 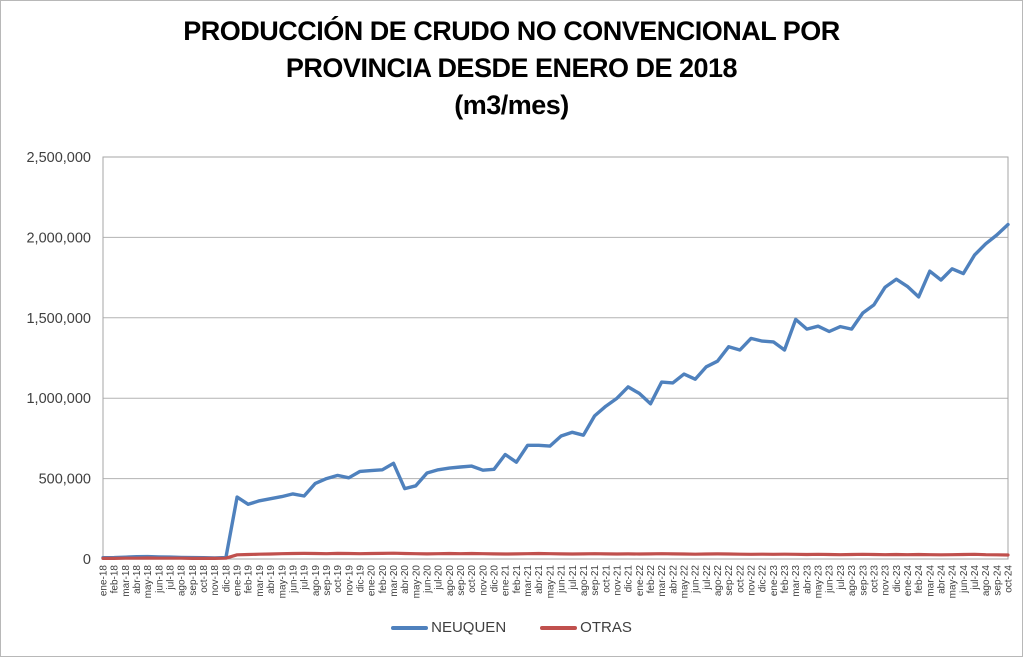 What do you see at coordinates (58, 158) in the screenshot?
I see `y-axis-tick-label: 2,500,000` at bounding box center [58, 158].